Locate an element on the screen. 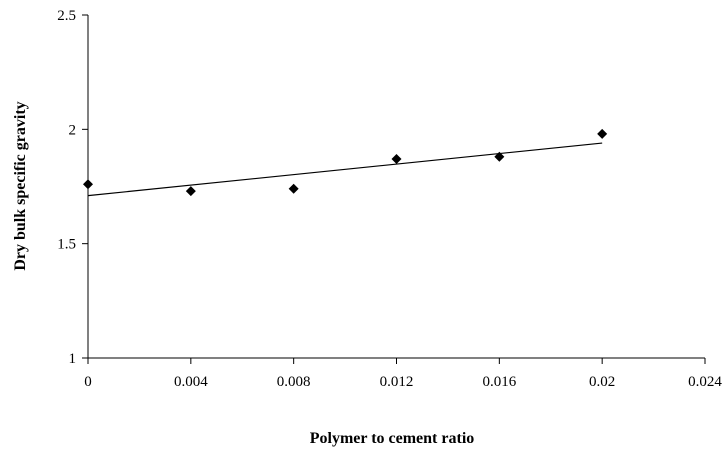 The image size is (725, 454). x-tick-label: 0.008 is located at coordinates (294, 382).